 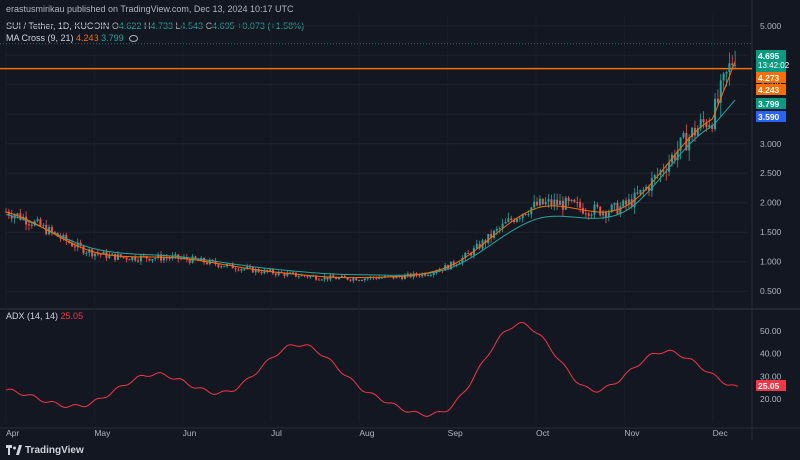 I want to click on visibility-icon, so click(x=134, y=39).